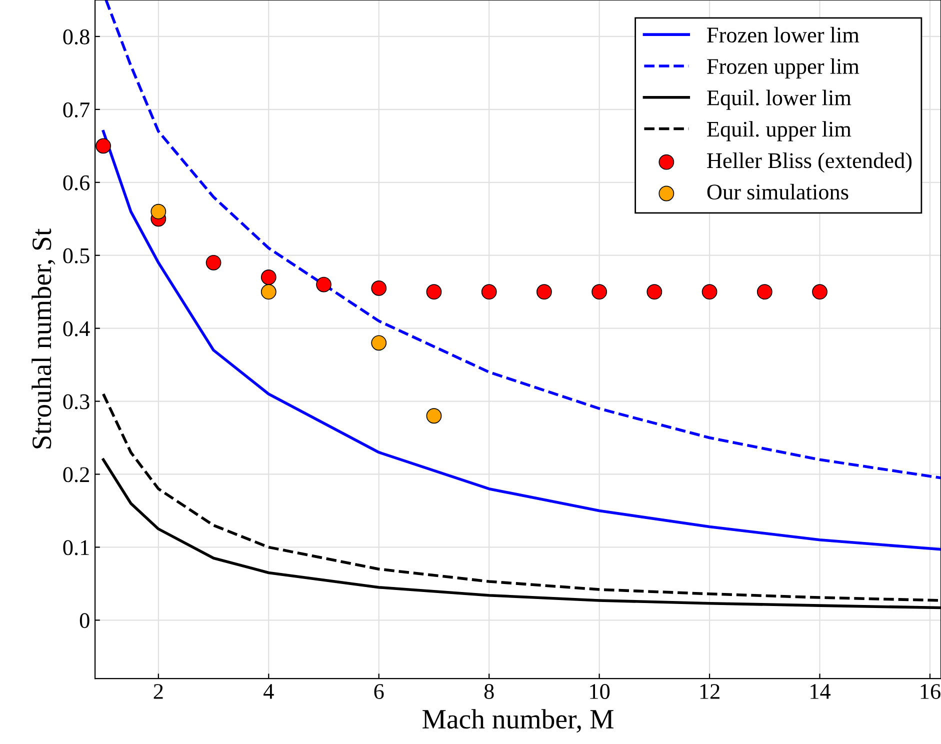  Describe the element at coordinates (158, 691) in the screenshot. I see `x-tick-label: 2` at that location.